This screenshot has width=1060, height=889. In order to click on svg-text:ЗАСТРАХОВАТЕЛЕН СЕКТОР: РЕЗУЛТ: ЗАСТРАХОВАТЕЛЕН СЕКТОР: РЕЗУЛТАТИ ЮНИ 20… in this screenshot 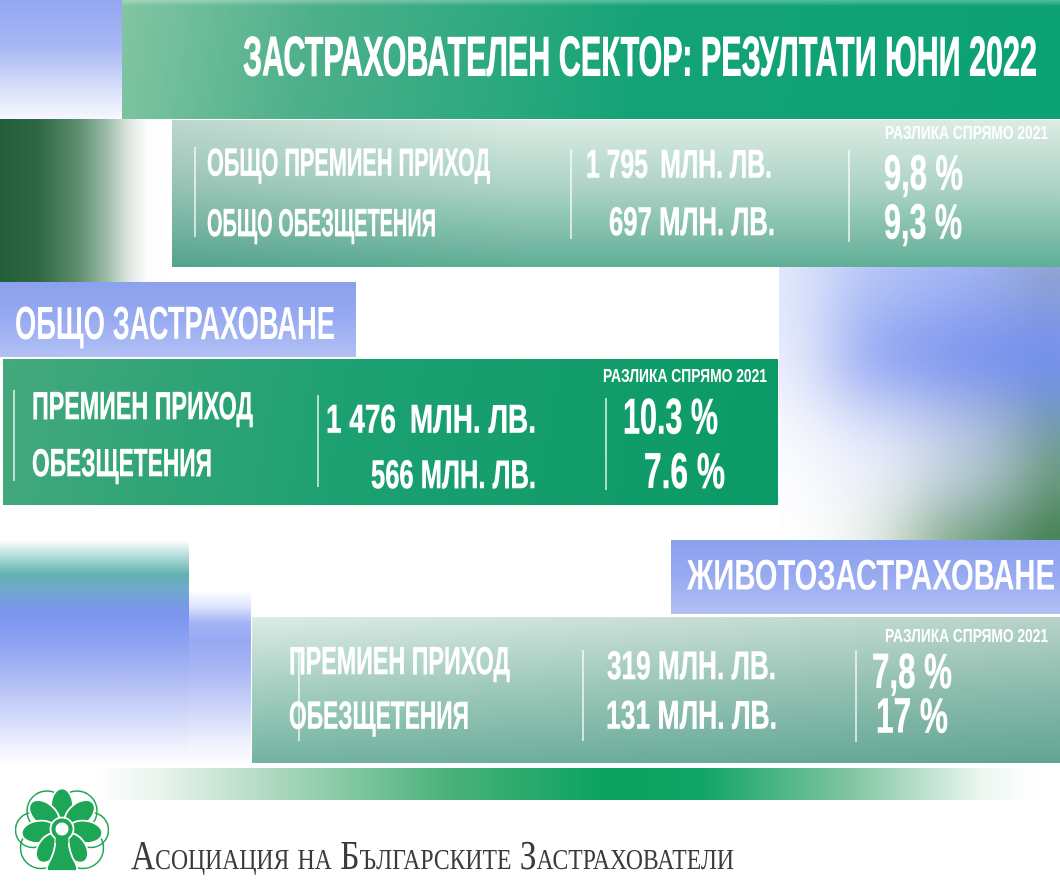, I will do `click(640, 57)`.